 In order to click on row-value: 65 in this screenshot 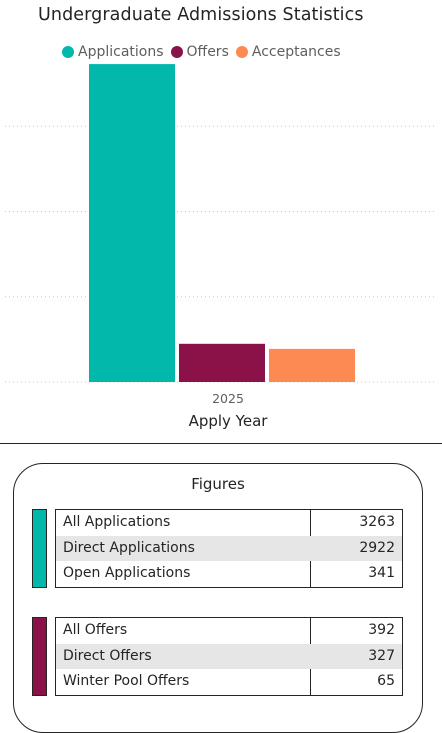, I will do `click(386, 681)`.